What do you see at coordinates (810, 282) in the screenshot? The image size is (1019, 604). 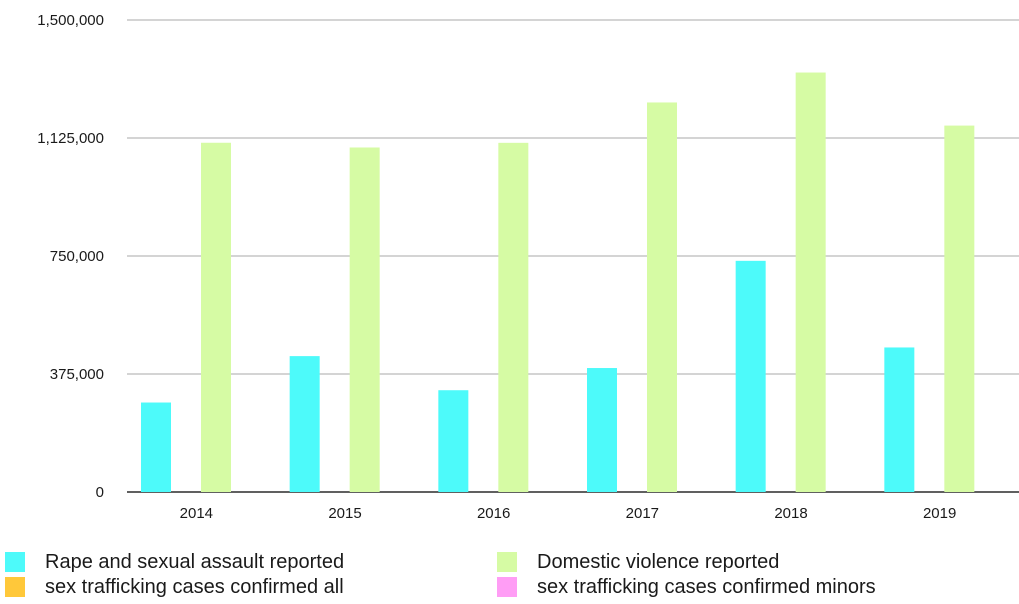 I see `bar-domestic-violence-reported-2018` at bounding box center [810, 282].